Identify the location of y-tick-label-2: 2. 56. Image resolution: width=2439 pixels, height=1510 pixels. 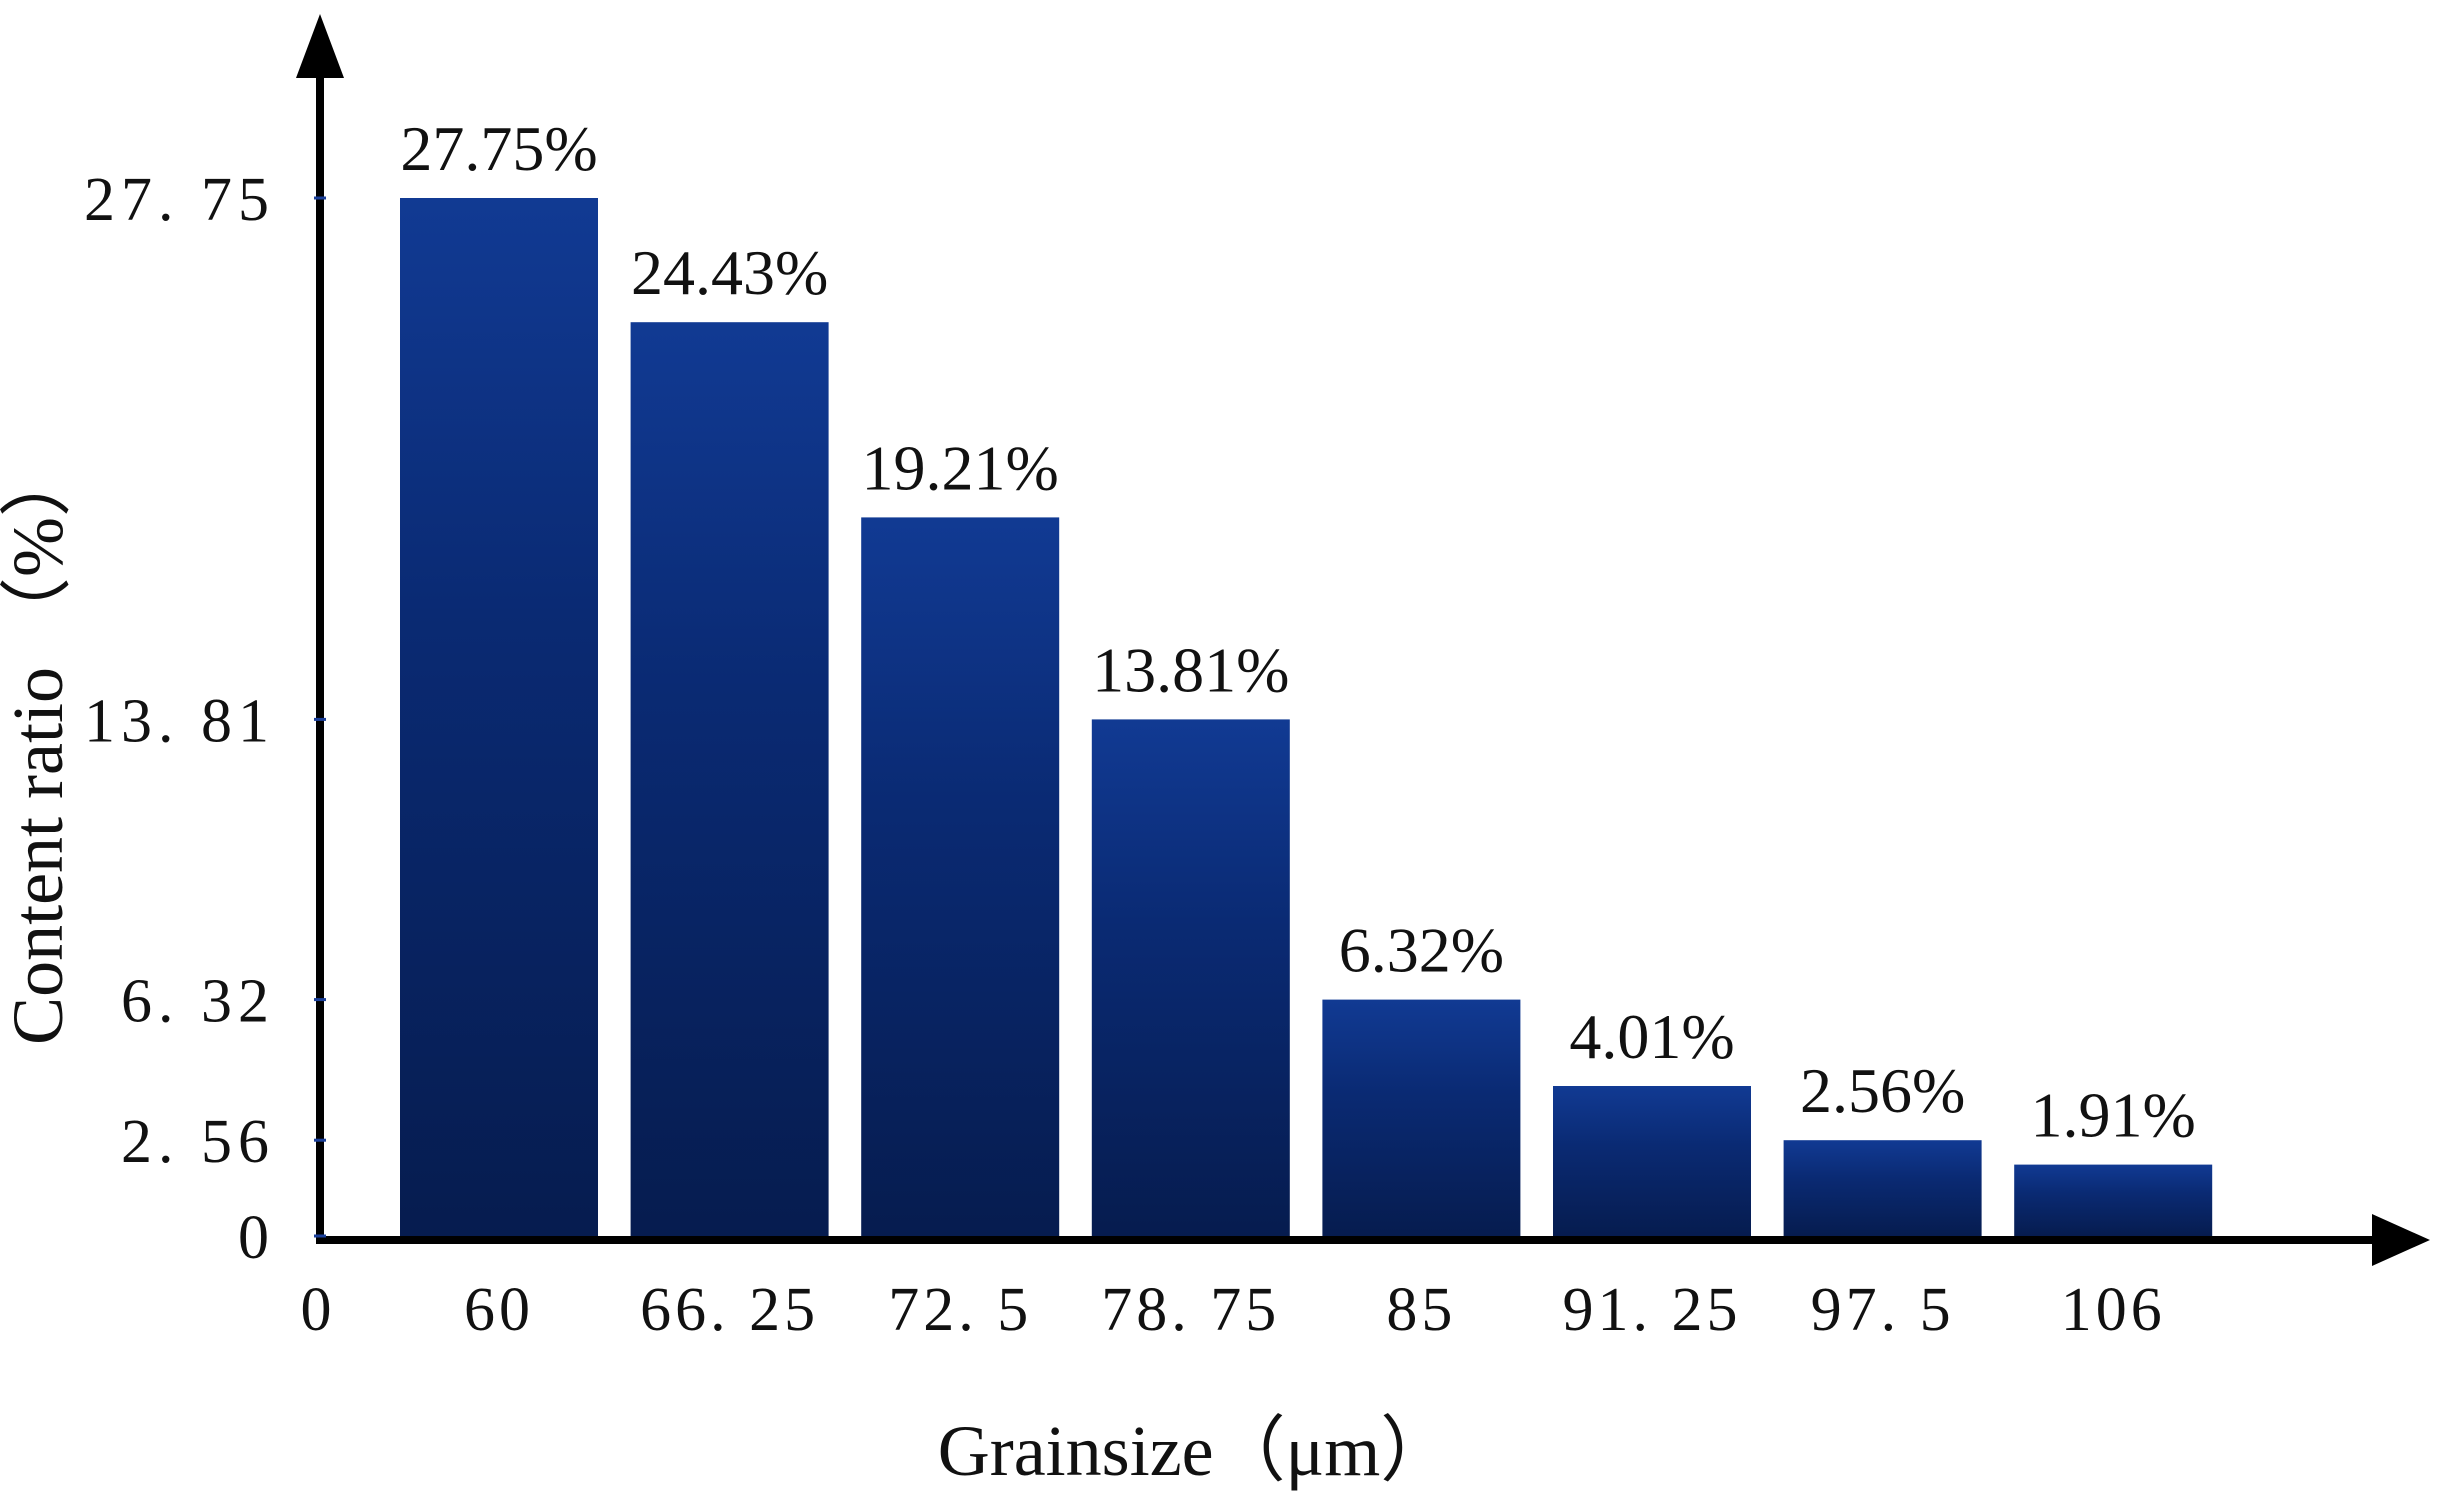
(198, 1142).